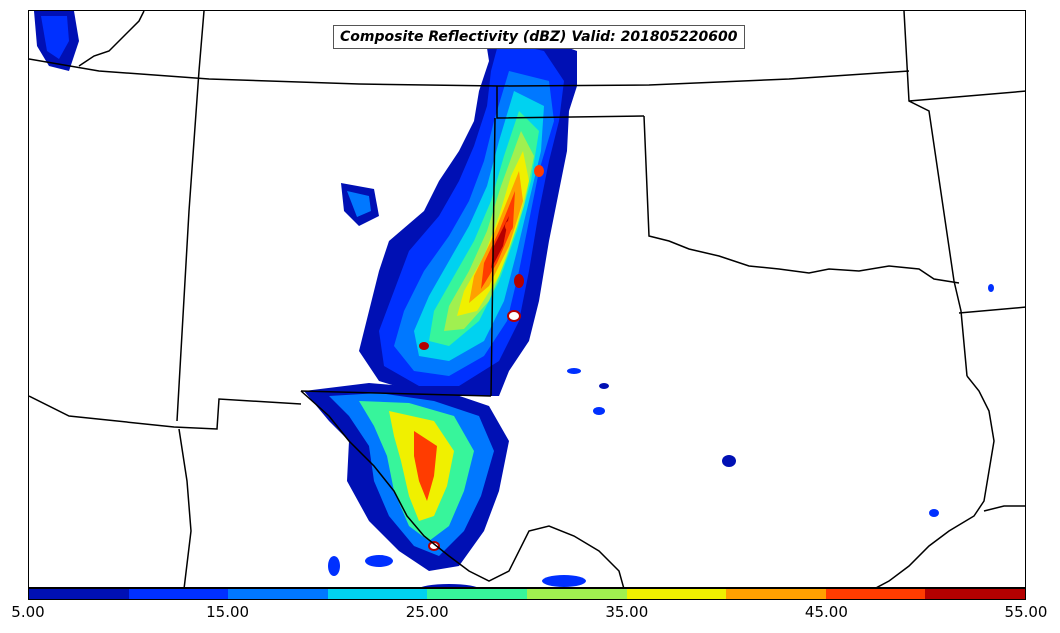  What do you see at coordinates (228, 612) in the screenshot?
I see `colorbar-tick-label: 15.00` at bounding box center [228, 612].